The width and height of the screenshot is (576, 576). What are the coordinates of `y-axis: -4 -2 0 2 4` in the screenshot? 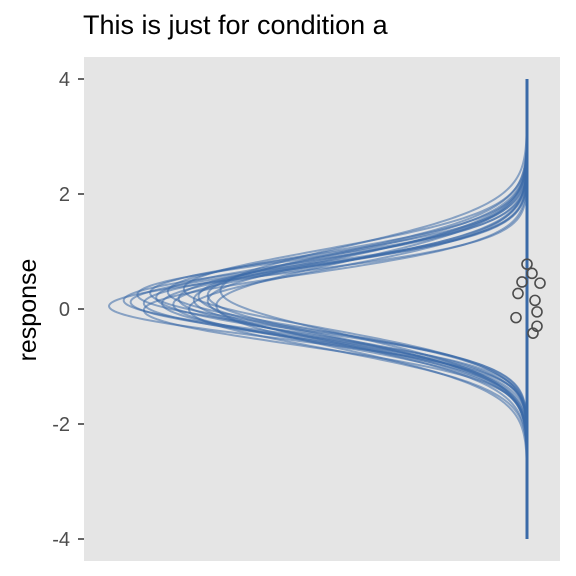 It's located at (68, 310).